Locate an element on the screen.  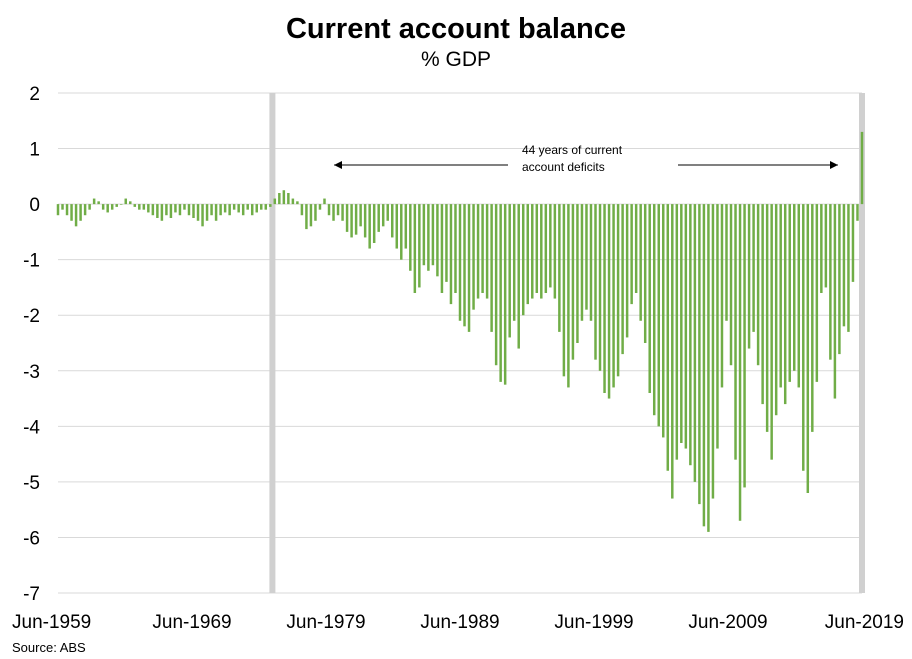
x-tick-label: Jun-1979 is located at coordinates (325, 622).